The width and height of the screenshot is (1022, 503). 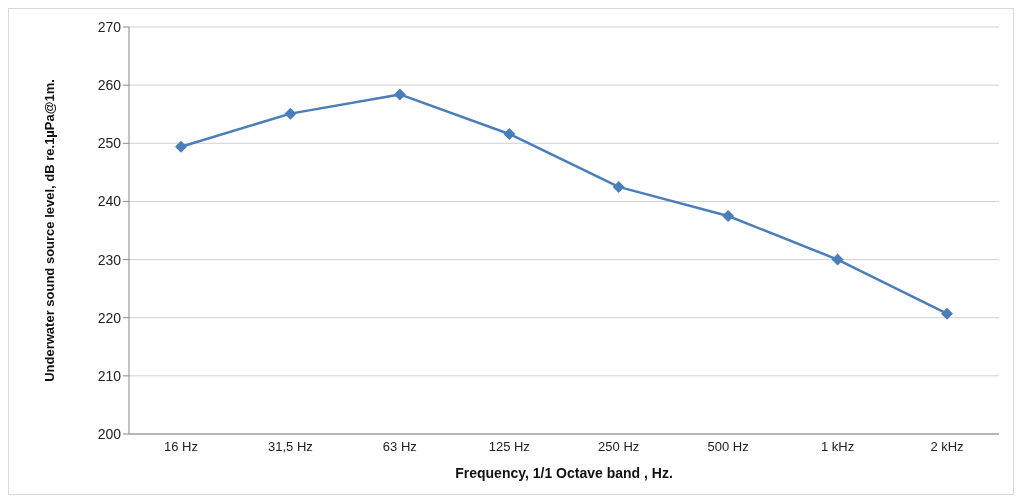 What do you see at coordinates (109, 433) in the screenshot?
I see `y-tick-label: 200` at bounding box center [109, 433].